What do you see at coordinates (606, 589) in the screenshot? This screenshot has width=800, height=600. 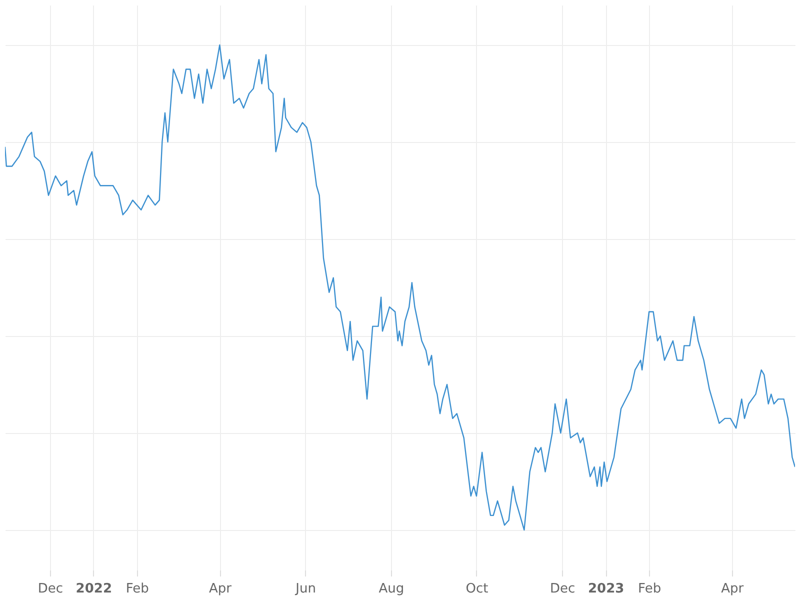 I see `x-tick-label: 2023` at bounding box center [606, 589].